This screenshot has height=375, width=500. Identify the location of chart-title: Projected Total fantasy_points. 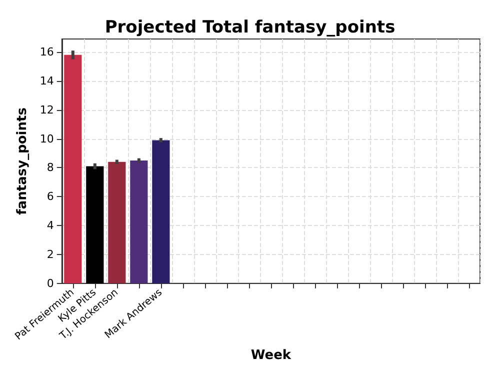
(250, 28).